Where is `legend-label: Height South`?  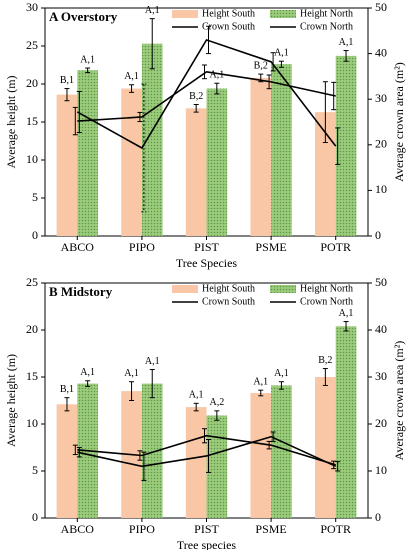 legend-label: Height South is located at coordinates (228, 13).